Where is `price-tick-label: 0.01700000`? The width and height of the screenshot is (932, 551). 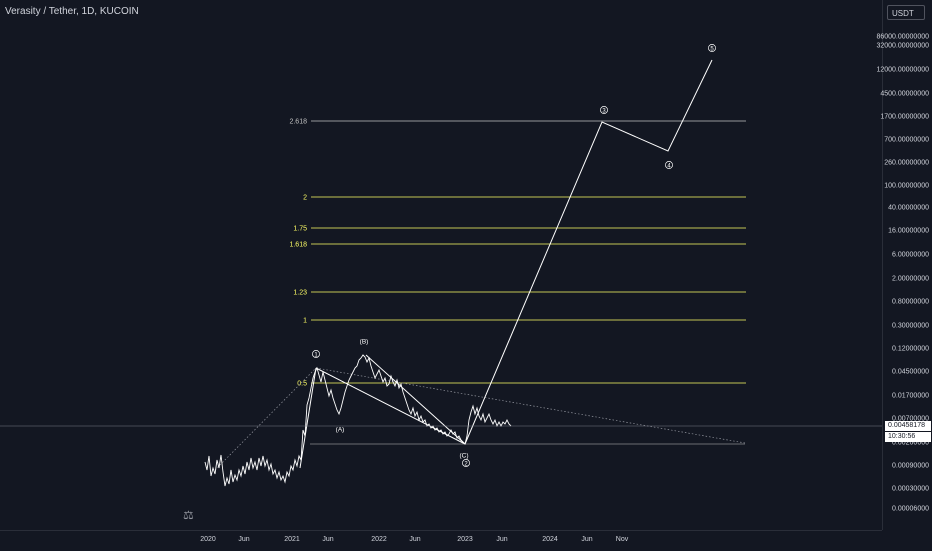 price-tick-label: 0.01700000 is located at coordinates (910, 396).